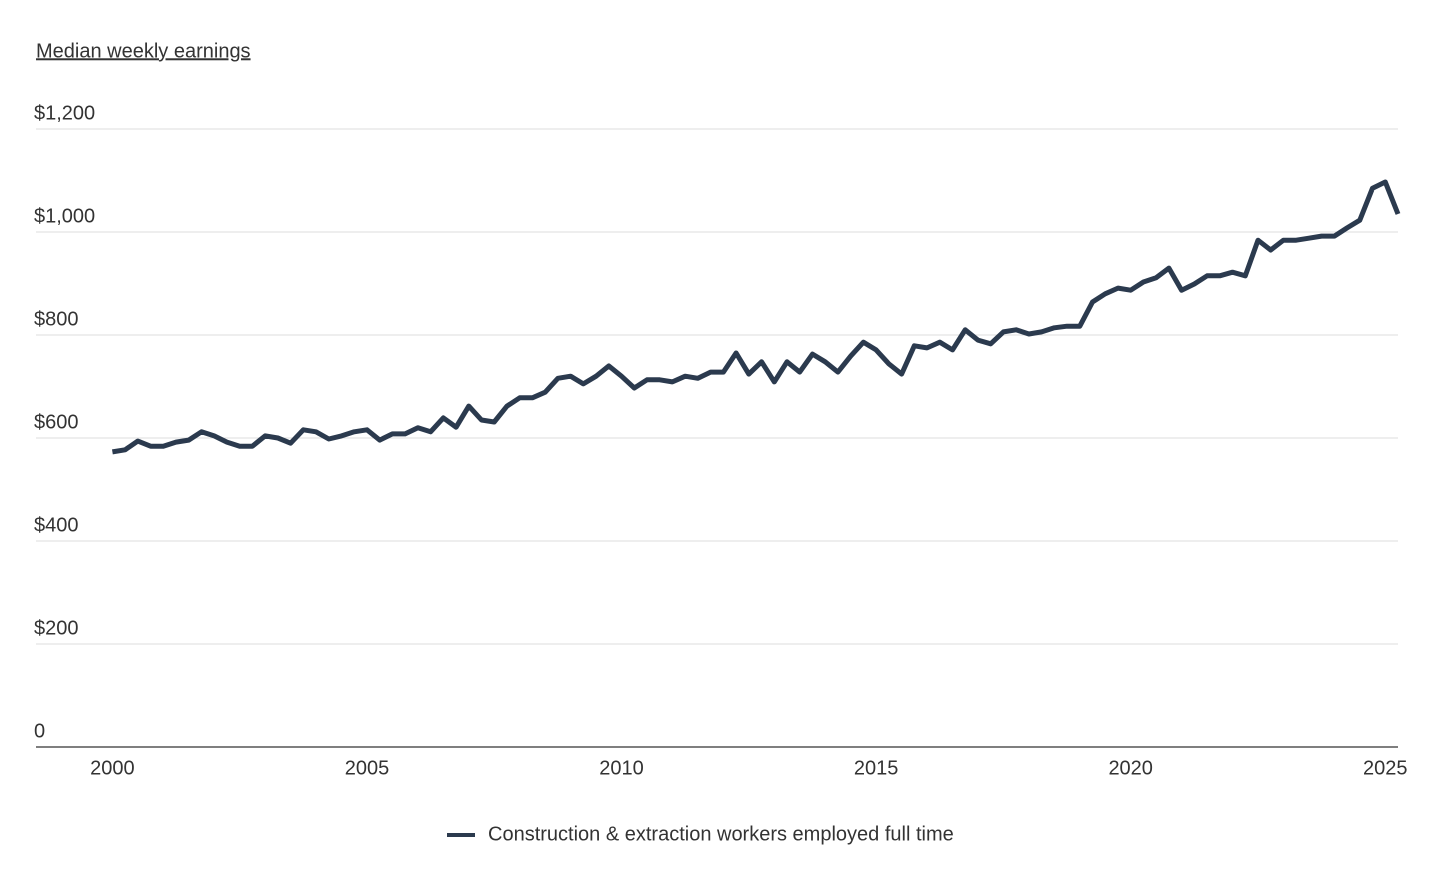 The height and width of the screenshot is (875, 1450). Describe the element at coordinates (876, 768) in the screenshot. I see `x-tick-label: 2015` at that location.